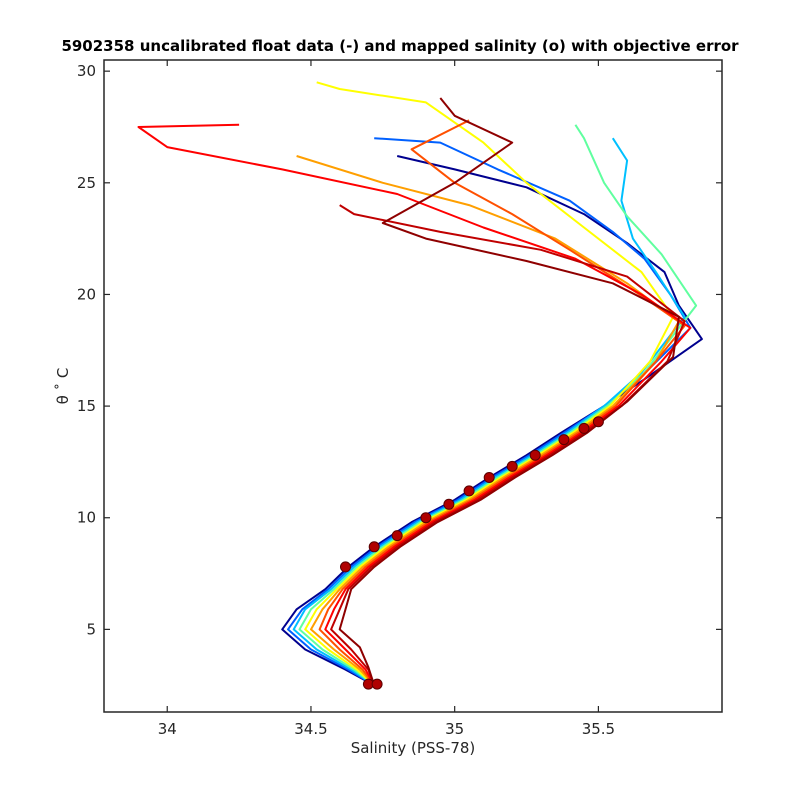 The image size is (800, 800). Describe the element at coordinates (598, 729) in the screenshot. I see `x-tick-label: 35.5` at that location.